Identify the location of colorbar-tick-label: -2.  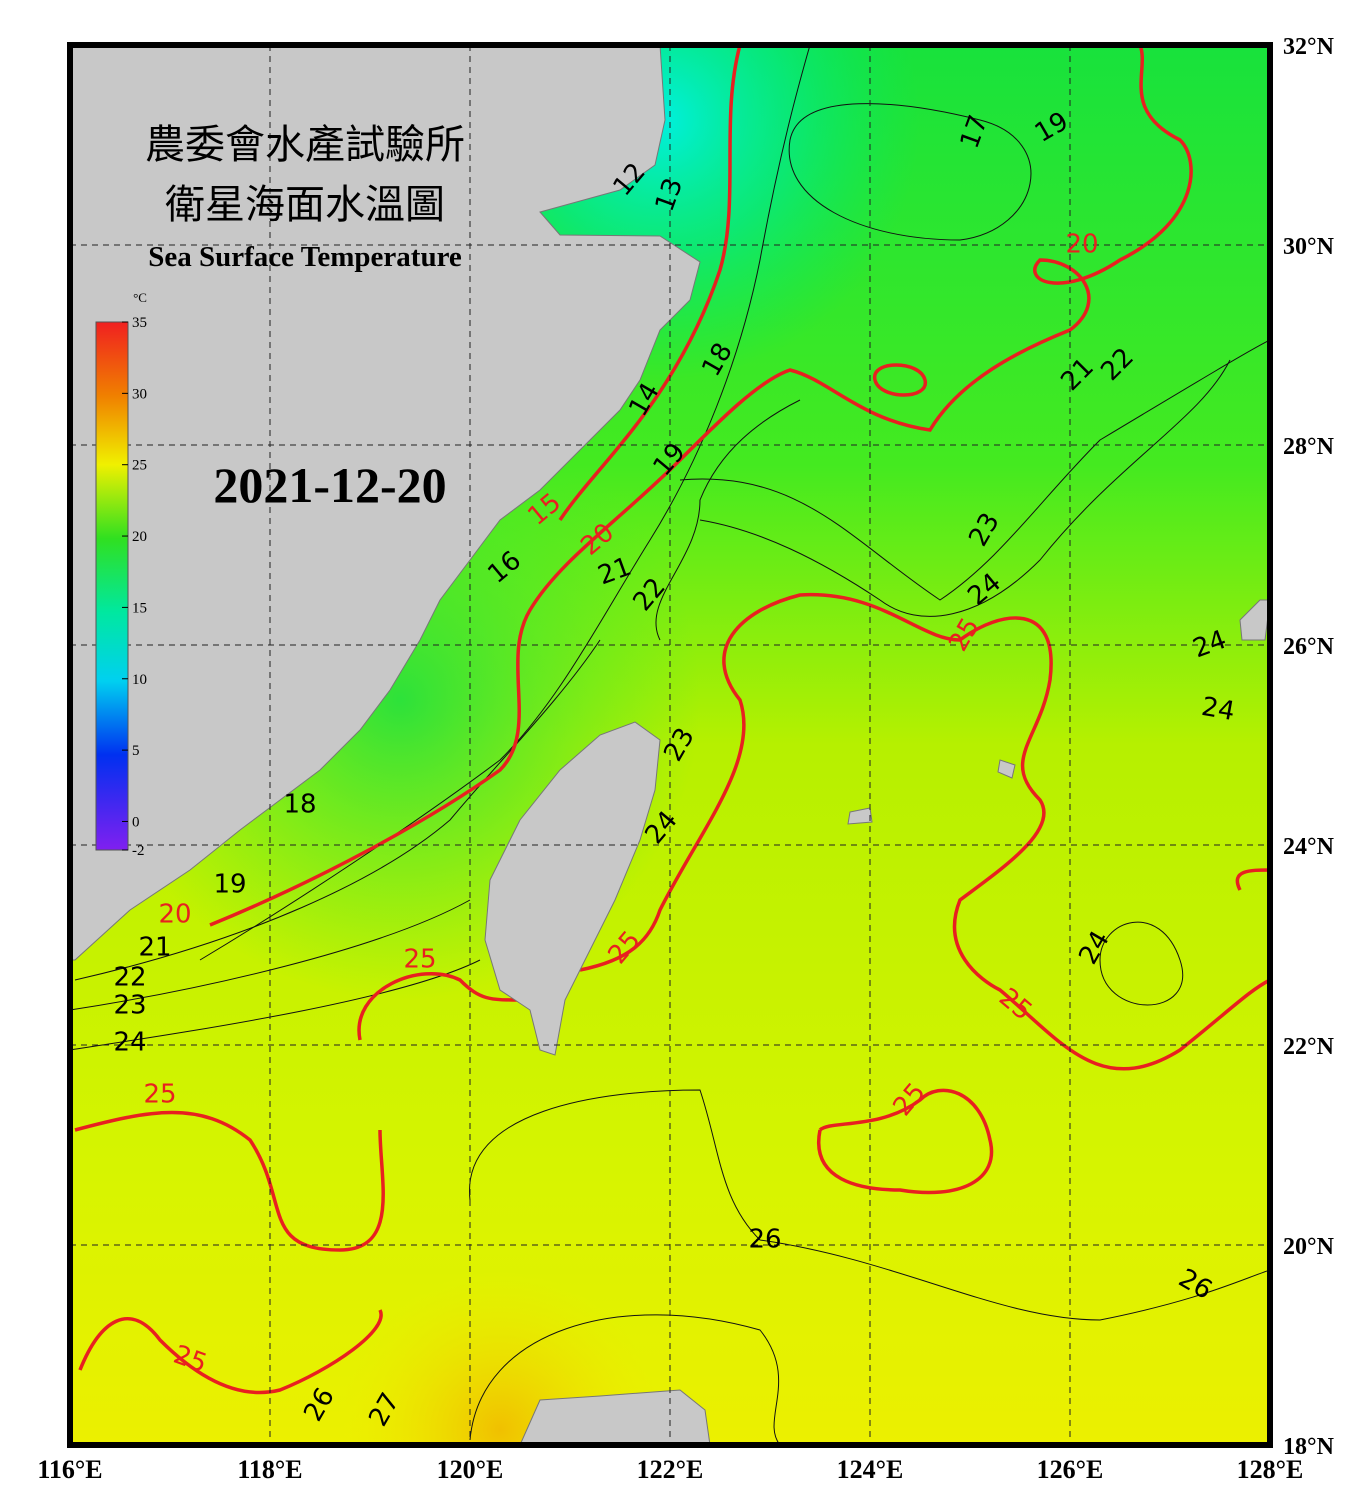
(138, 851).